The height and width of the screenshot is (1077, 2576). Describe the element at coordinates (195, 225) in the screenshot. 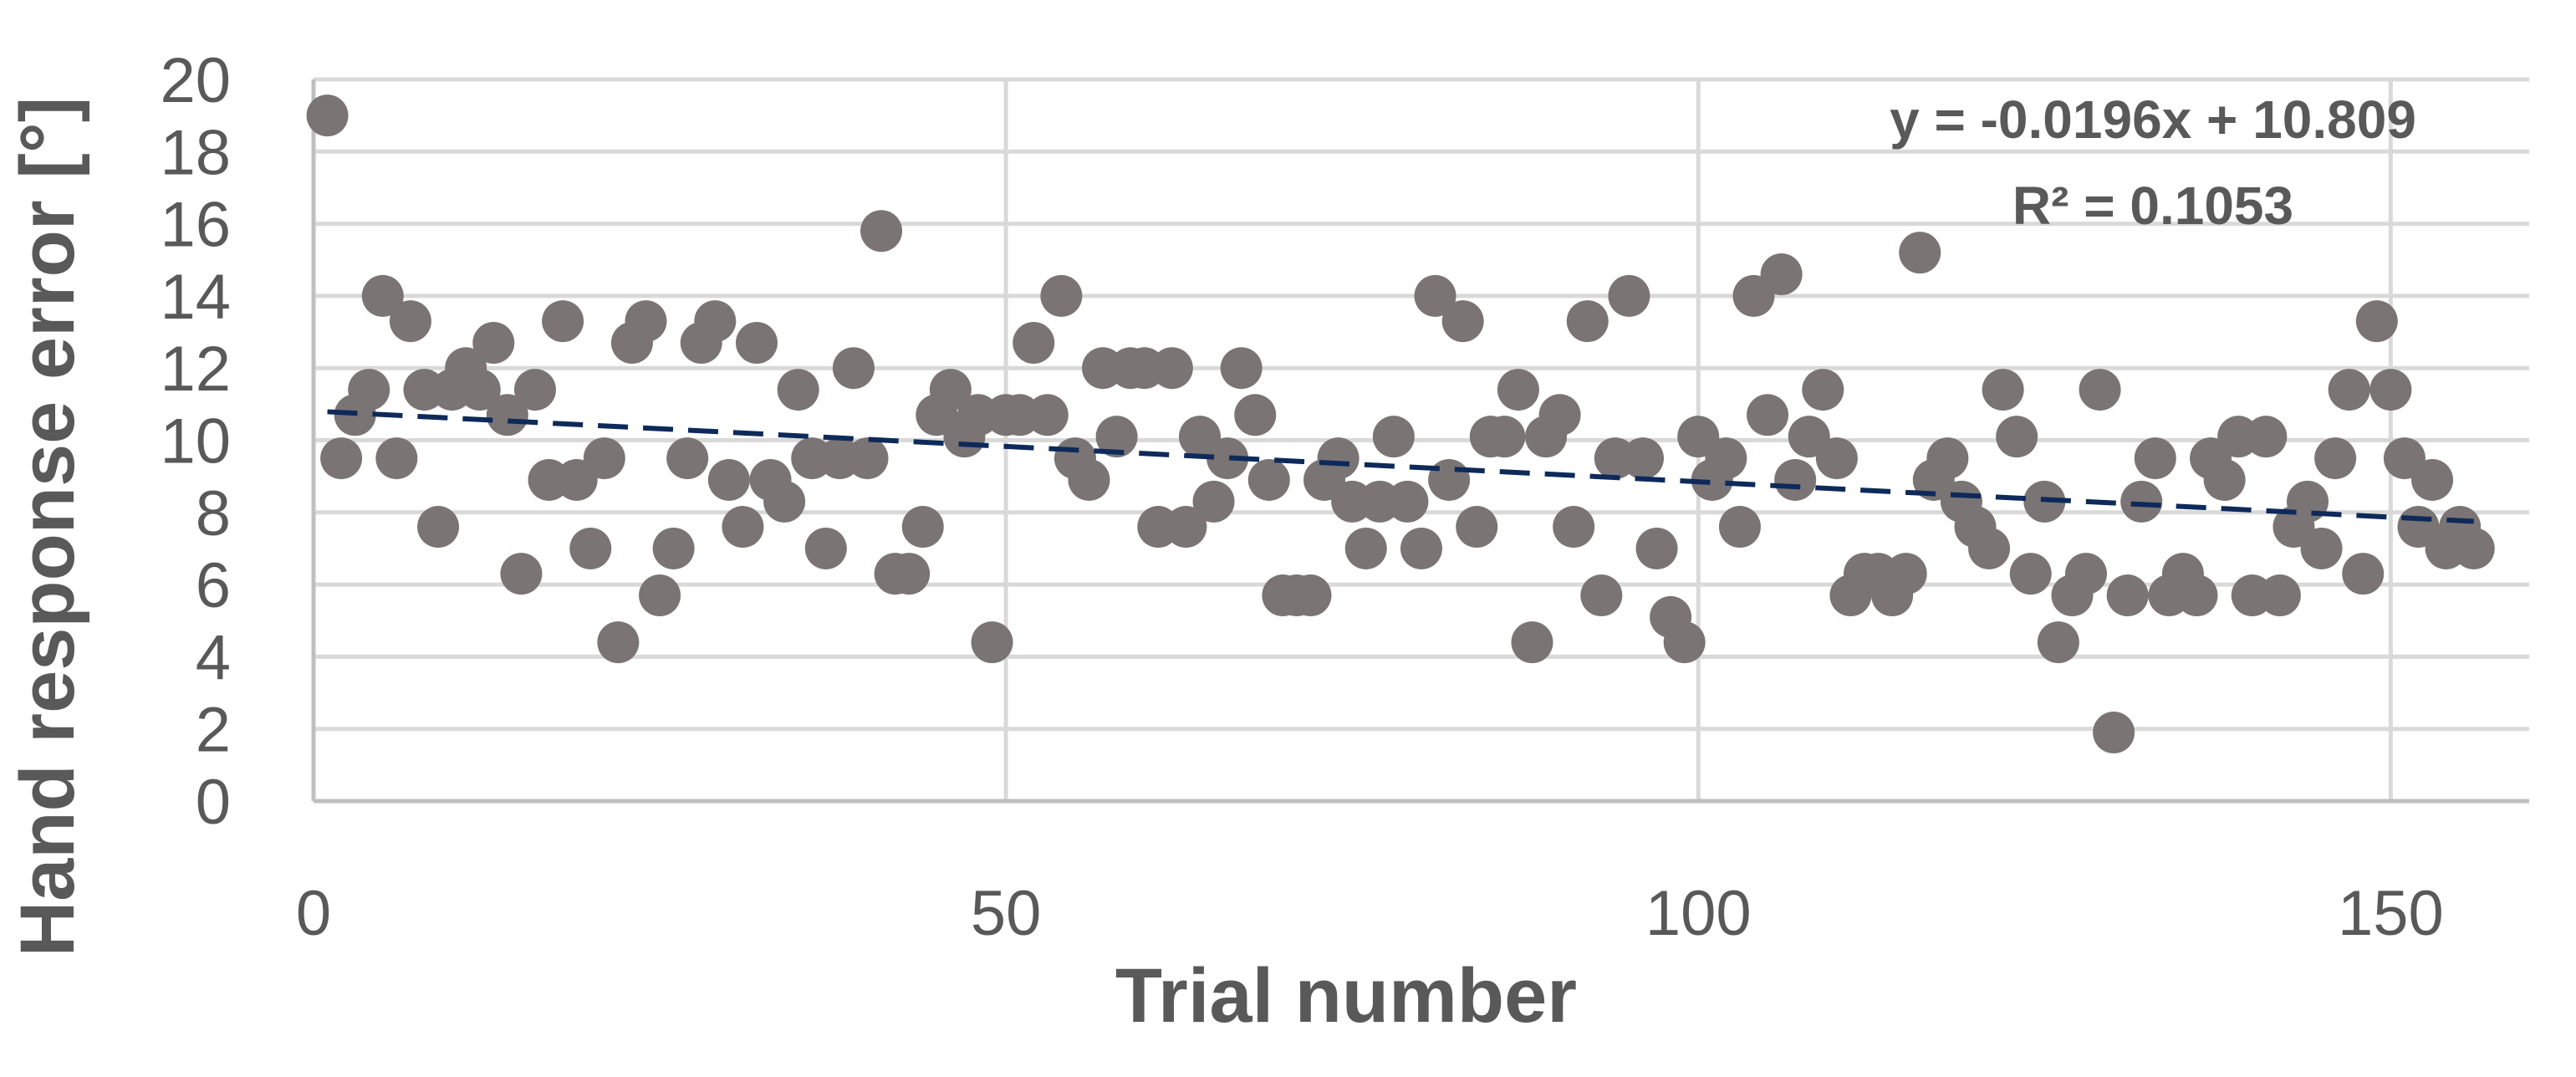

I see `y-tick-label: 16` at that location.